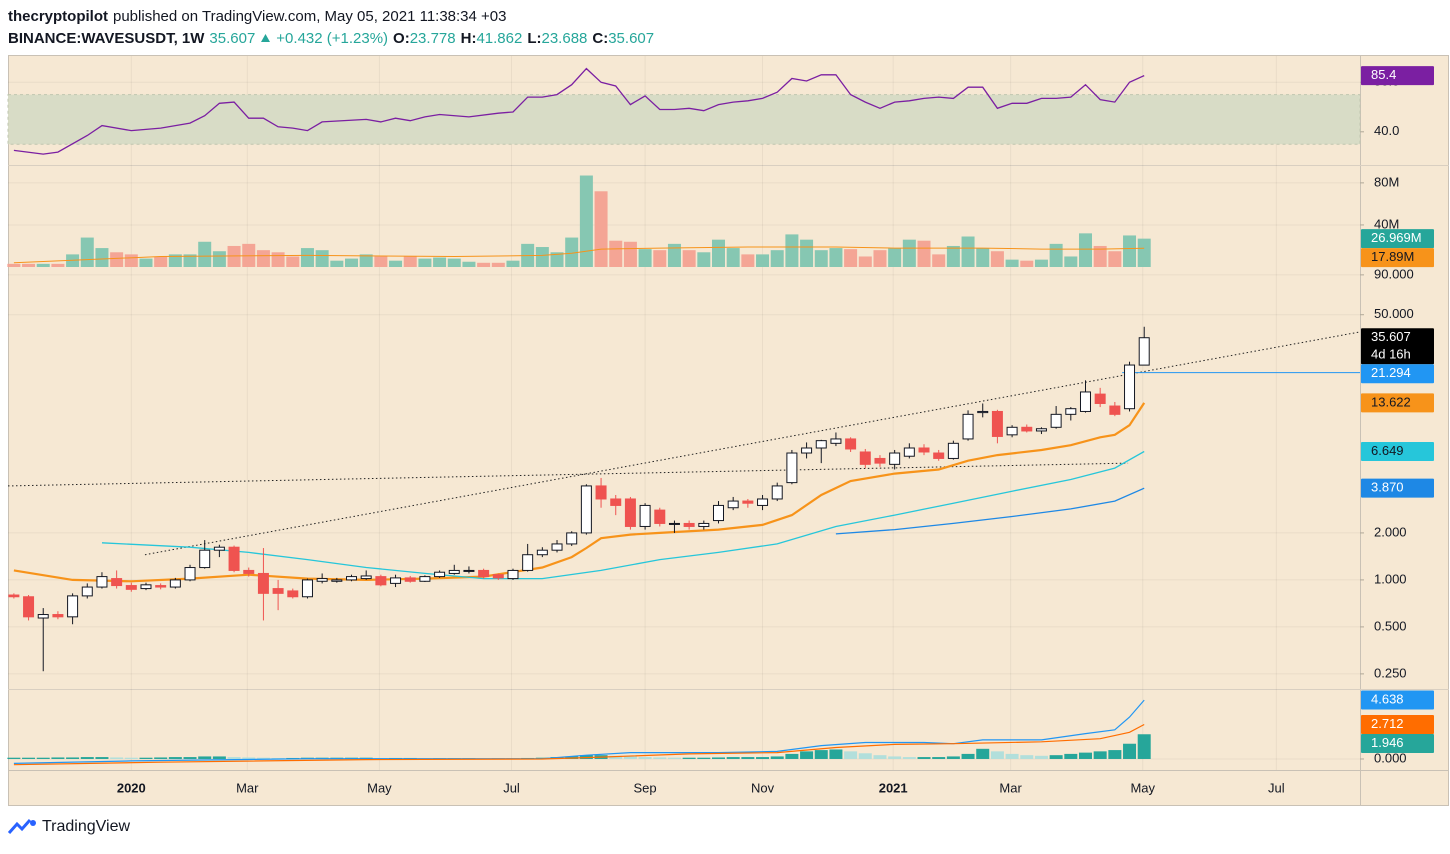 The image size is (1450, 854). Describe the element at coordinates (266, 38) in the screenshot. I see `up-arrow` at that location.